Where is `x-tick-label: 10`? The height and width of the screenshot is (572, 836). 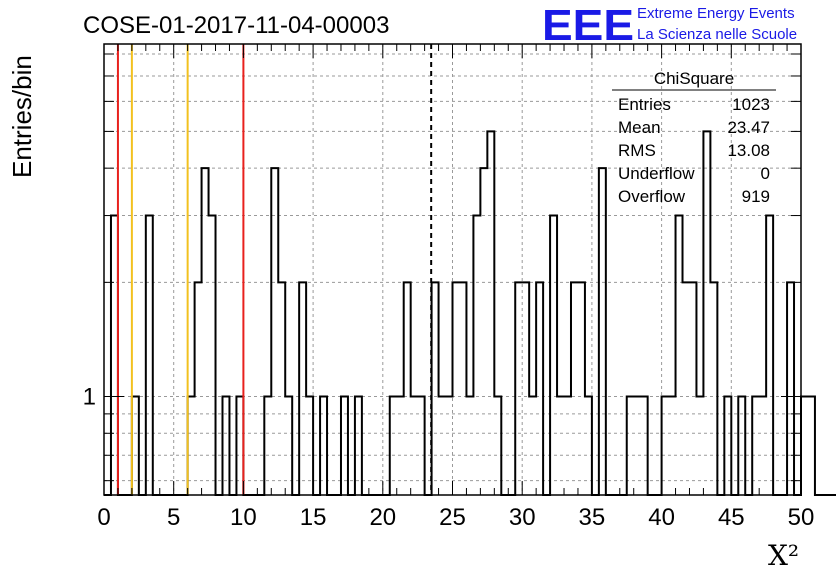 x-tick-label: 10 is located at coordinates (243, 517).